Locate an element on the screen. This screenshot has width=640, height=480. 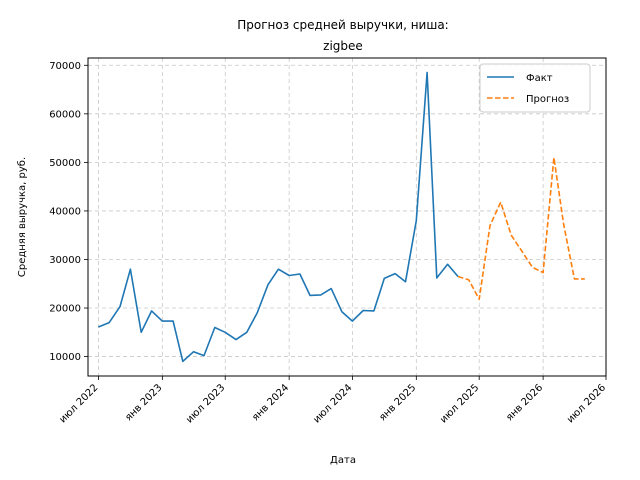
legend: Факт Прогноз is located at coordinates (535, 88).